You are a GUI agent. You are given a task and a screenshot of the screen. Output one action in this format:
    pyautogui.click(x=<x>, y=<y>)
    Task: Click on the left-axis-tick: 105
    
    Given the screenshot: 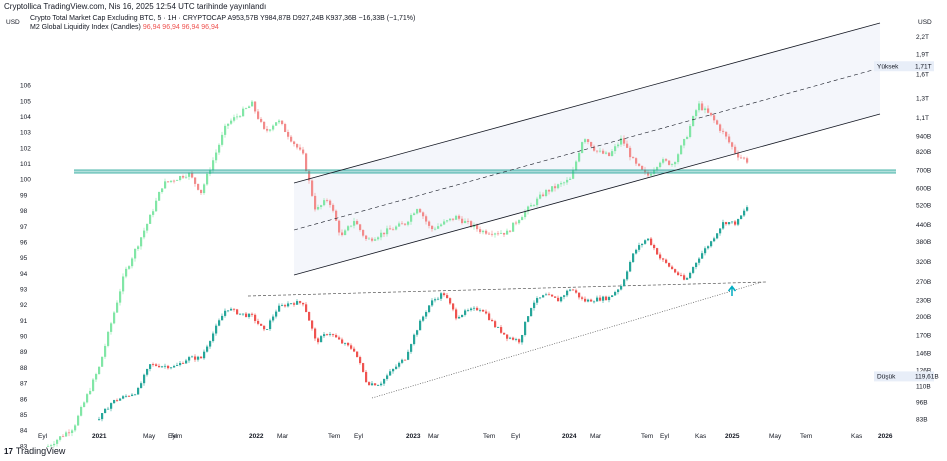 What is the action you would take?
    pyautogui.click(x=25, y=101)
    